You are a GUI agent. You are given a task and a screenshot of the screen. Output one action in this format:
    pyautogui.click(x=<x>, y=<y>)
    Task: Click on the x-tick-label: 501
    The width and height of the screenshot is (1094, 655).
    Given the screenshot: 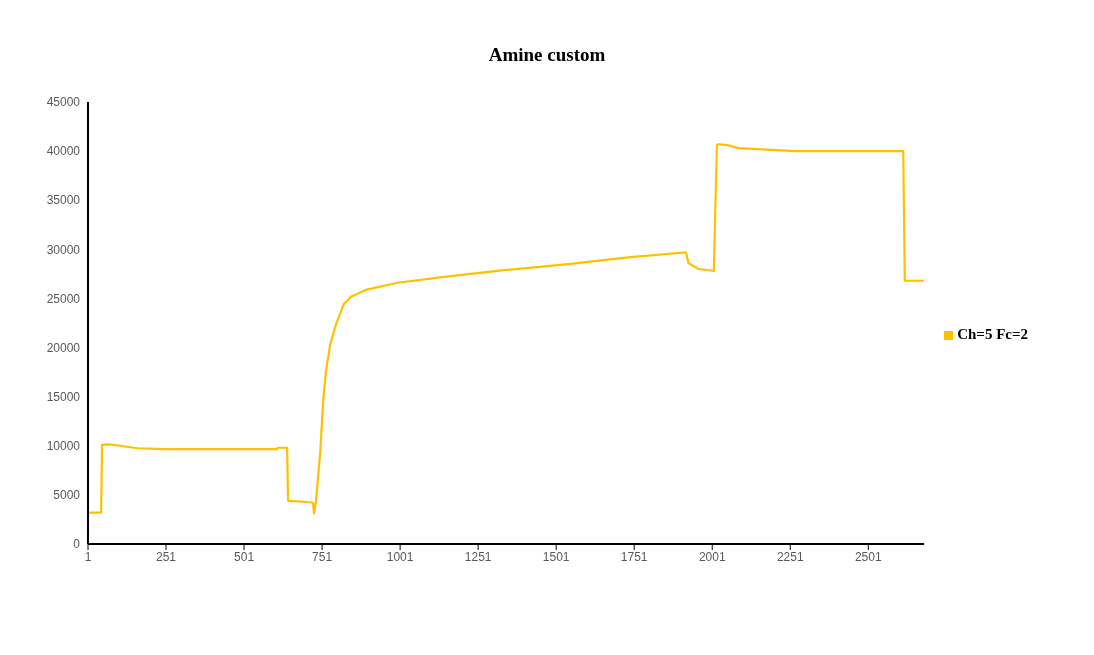 What is the action you would take?
    pyautogui.click(x=244, y=556)
    